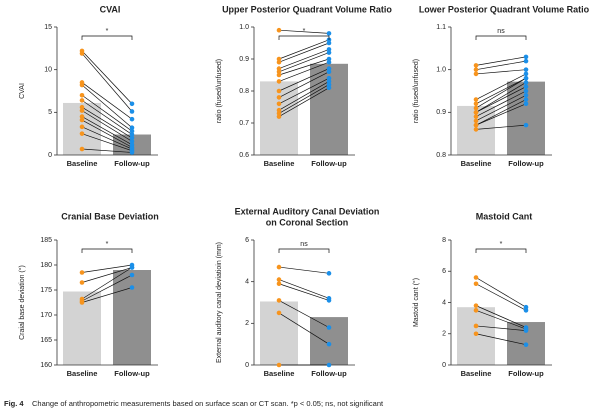  I want to click on y-tick-label: 15, so click(48, 27).